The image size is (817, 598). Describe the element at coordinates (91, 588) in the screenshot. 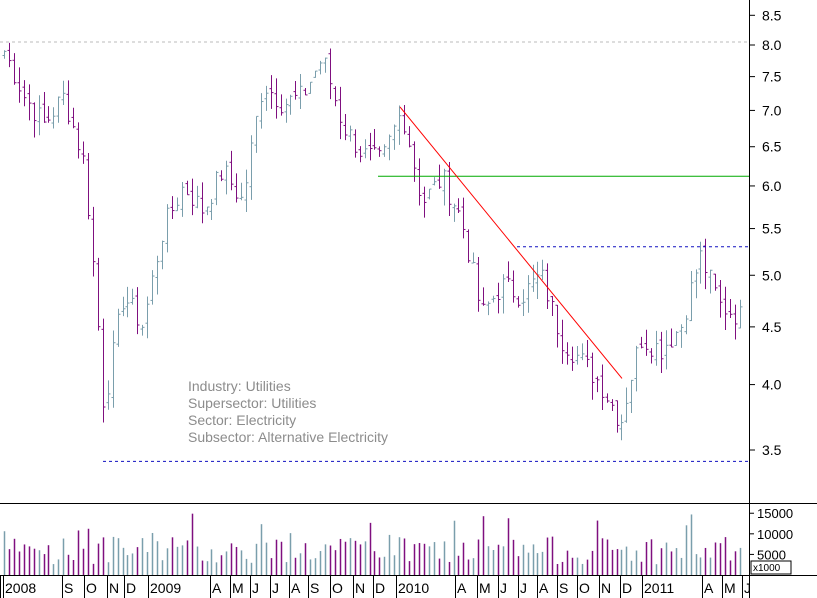

I see `x-tick-label: O` at that location.